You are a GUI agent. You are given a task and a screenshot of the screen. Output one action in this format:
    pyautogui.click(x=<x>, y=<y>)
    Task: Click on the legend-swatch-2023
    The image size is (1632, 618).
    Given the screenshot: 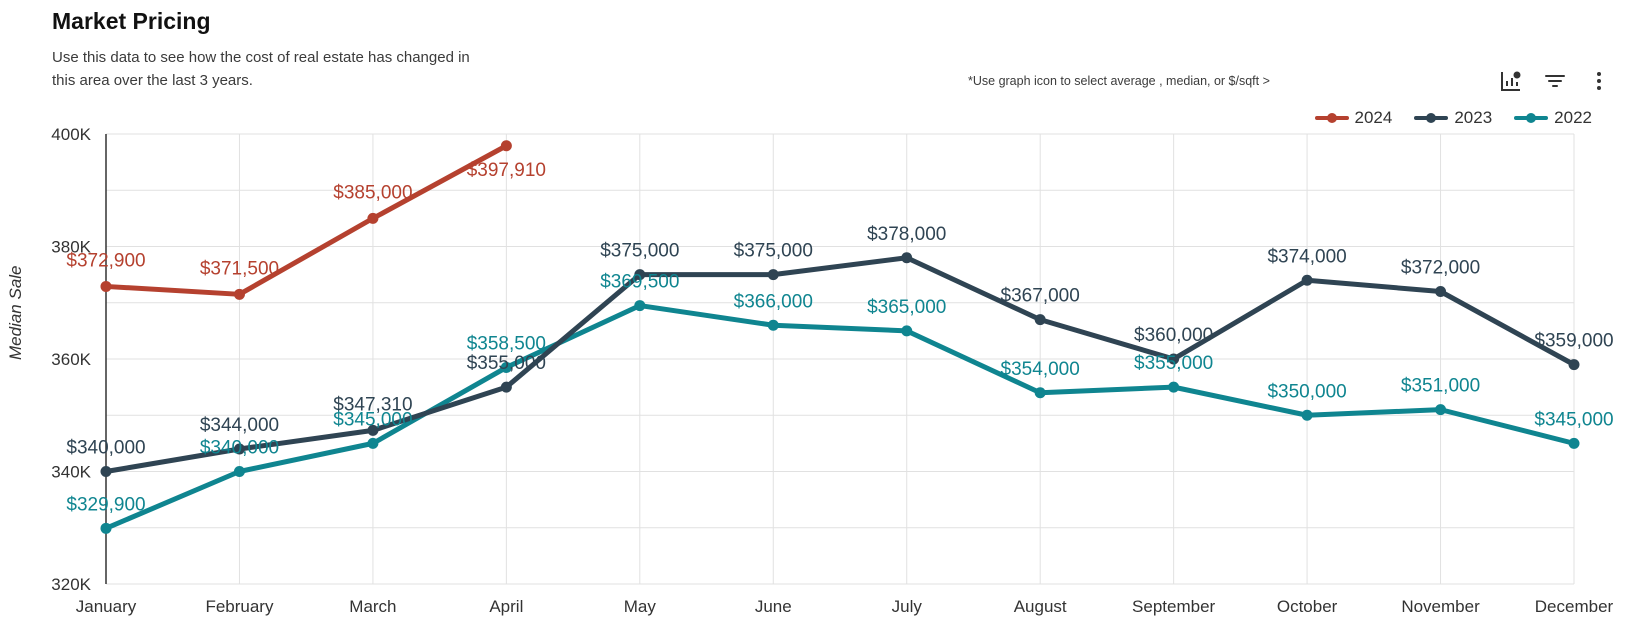 What is the action you would take?
    pyautogui.click(x=1431, y=118)
    